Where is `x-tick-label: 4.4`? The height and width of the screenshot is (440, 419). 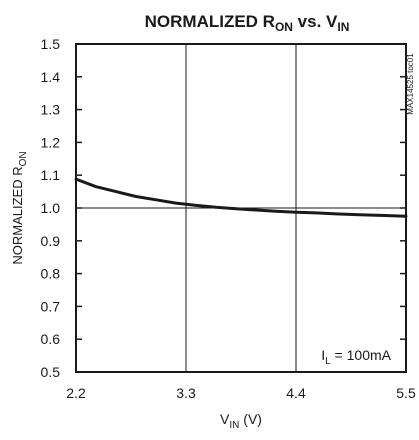 x-tick-label: 4.4 is located at coordinates (296, 393).